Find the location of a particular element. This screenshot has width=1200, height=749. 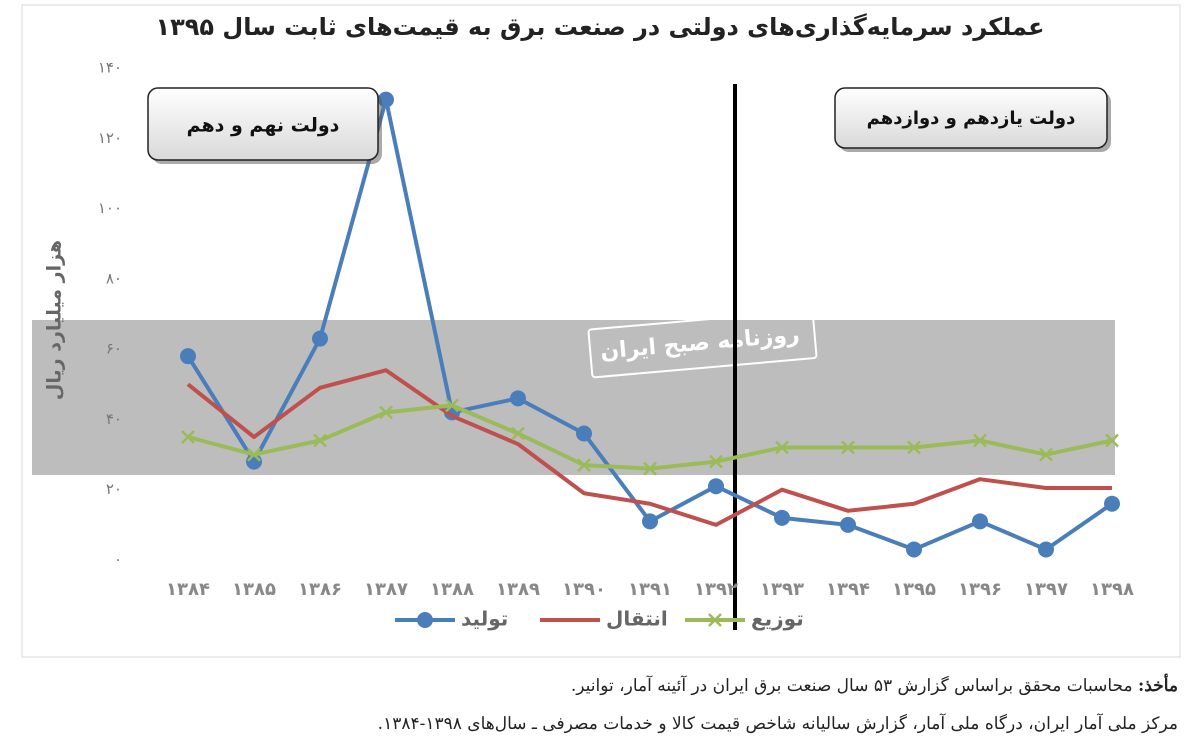

legend-label: انتقال is located at coordinates (637, 619).